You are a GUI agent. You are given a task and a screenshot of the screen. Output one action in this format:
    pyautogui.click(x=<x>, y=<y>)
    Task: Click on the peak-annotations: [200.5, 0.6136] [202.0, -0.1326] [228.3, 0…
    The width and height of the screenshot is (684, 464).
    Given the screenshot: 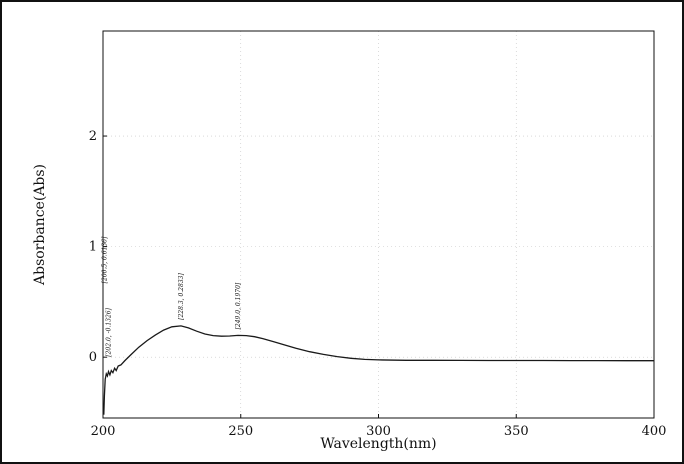 What is the action you would take?
    pyautogui.click(x=171, y=296)
    